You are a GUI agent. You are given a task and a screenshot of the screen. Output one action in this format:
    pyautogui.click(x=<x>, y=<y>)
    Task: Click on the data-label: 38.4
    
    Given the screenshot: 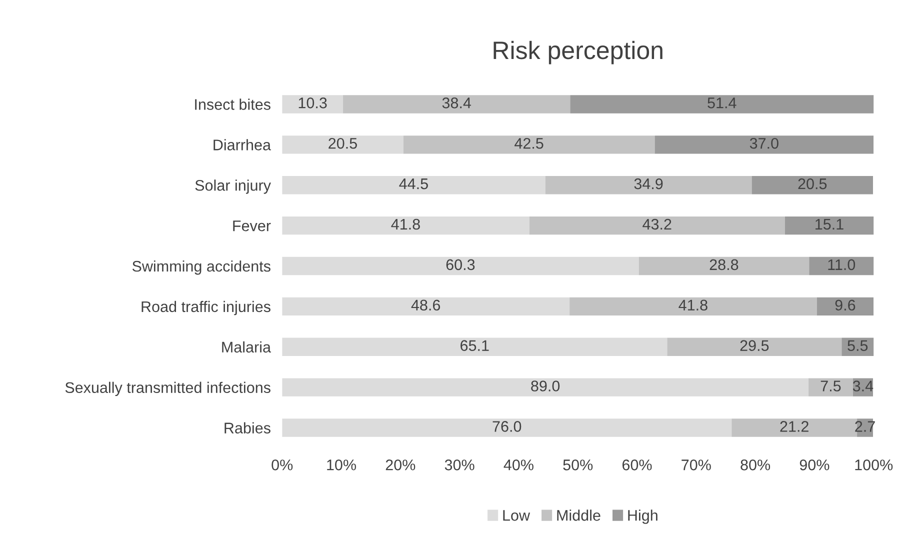 What is the action you would take?
    pyautogui.click(x=457, y=103)
    